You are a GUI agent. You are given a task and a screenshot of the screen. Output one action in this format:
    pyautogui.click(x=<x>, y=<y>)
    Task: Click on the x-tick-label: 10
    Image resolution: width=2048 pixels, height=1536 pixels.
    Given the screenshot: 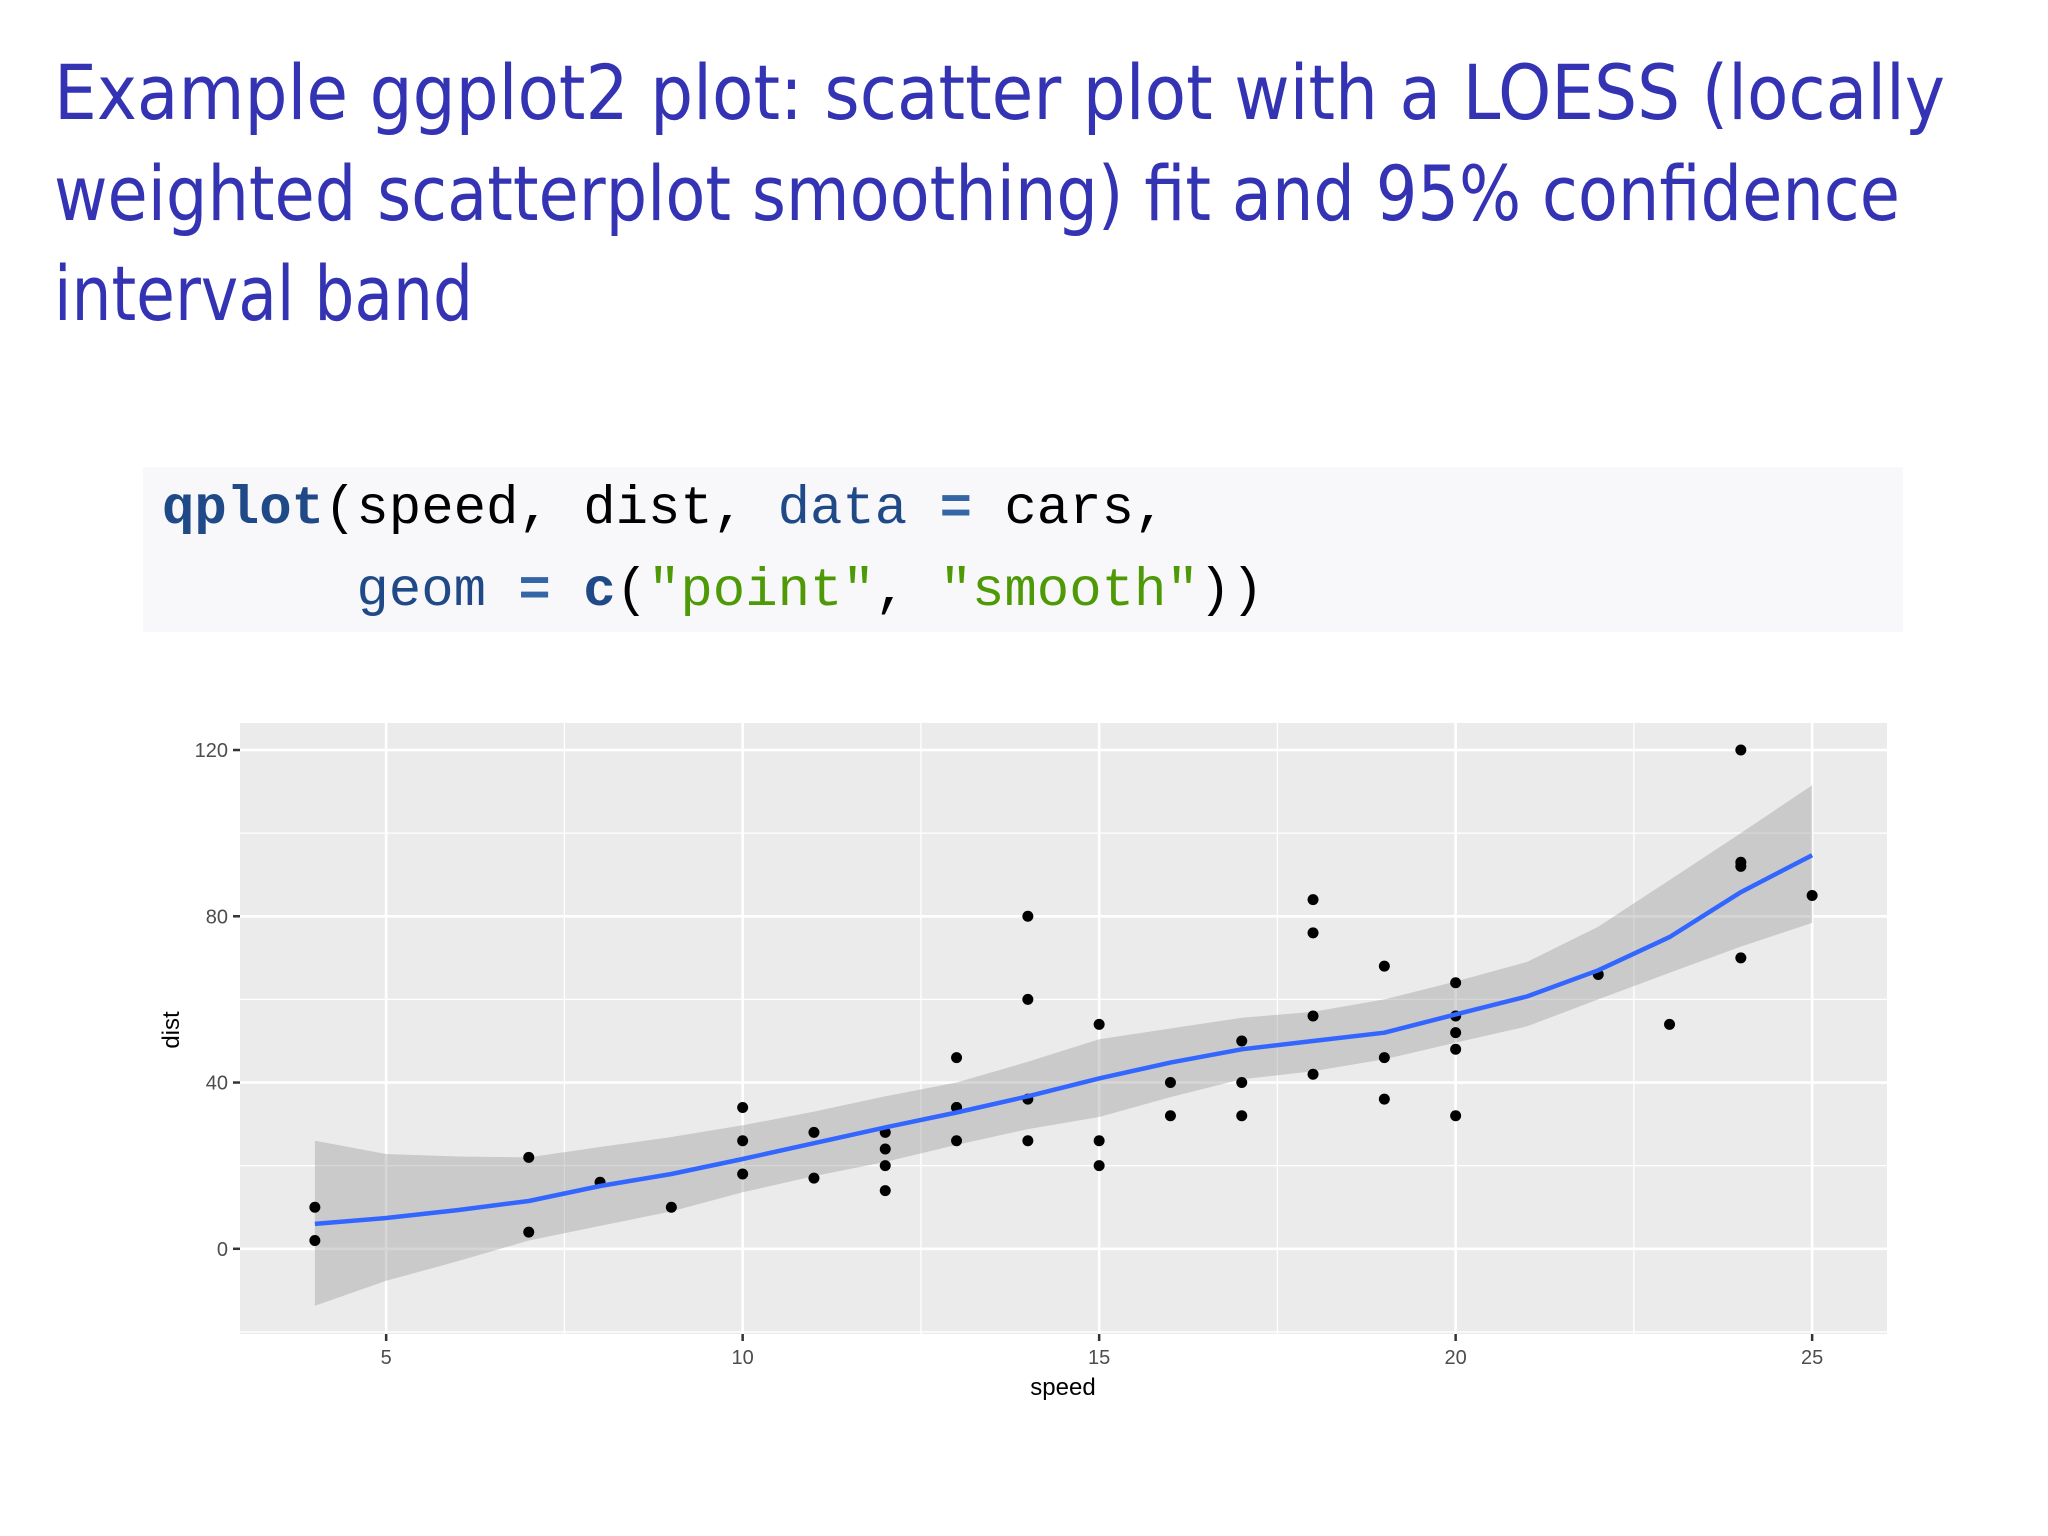 What is the action you would take?
    pyautogui.click(x=743, y=1358)
    